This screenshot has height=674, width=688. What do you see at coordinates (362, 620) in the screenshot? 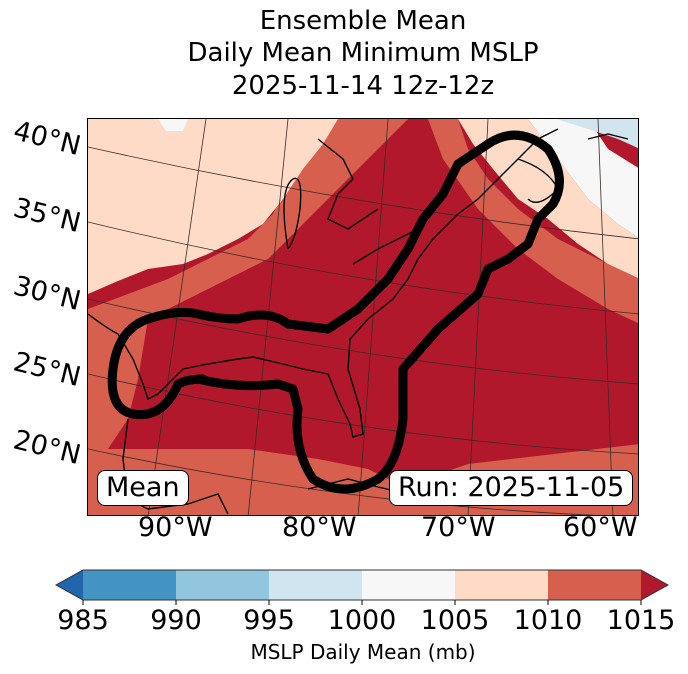
I see `colorbar-tick-1000: 1000` at bounding box center [362, 620].